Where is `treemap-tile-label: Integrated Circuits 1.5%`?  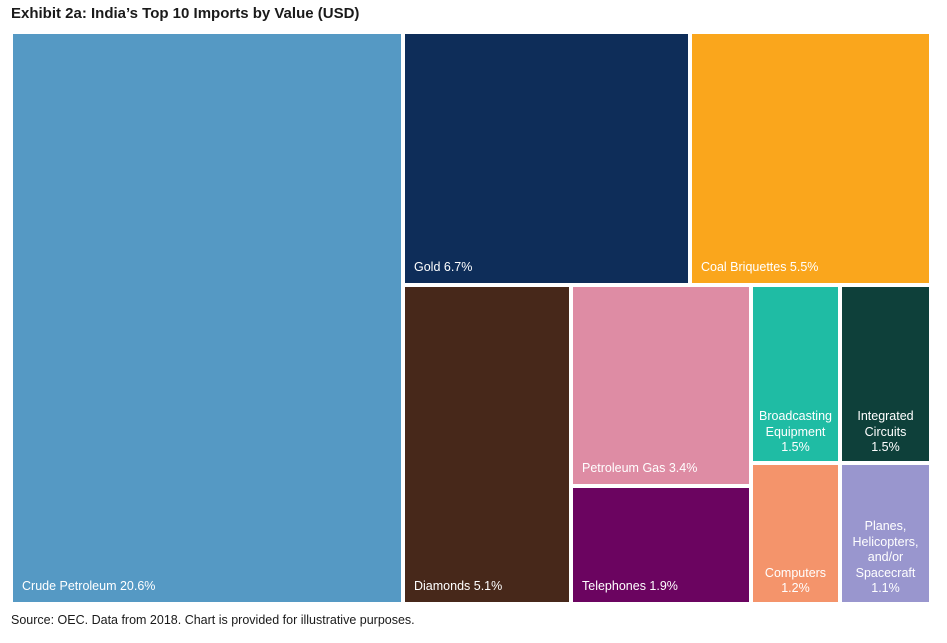 treemap-tile-label: Integrated Circuits 1.5% is located at coordinates (885, 432).